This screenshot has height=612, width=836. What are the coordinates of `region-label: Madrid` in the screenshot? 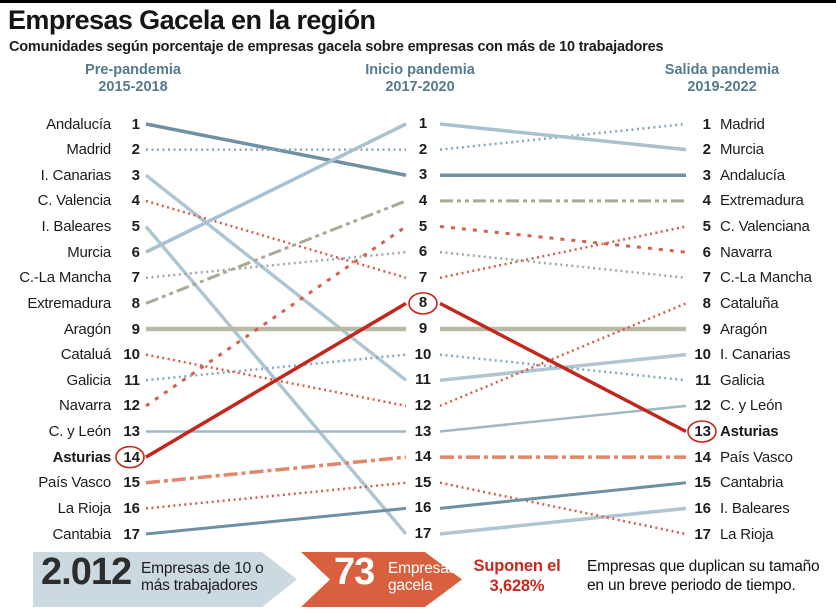 It's located at (88, 150).